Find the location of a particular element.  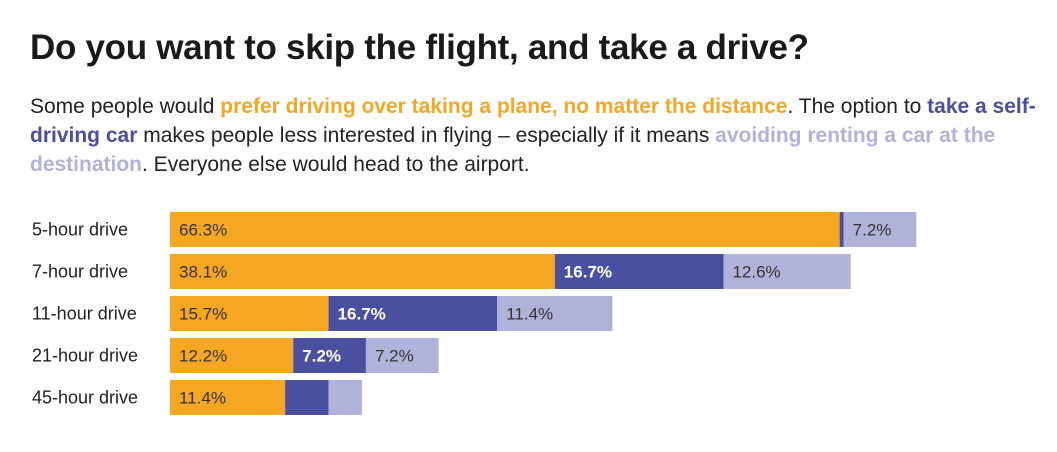

bar-value-label: 12.2% is located at coordinates (203, 356).